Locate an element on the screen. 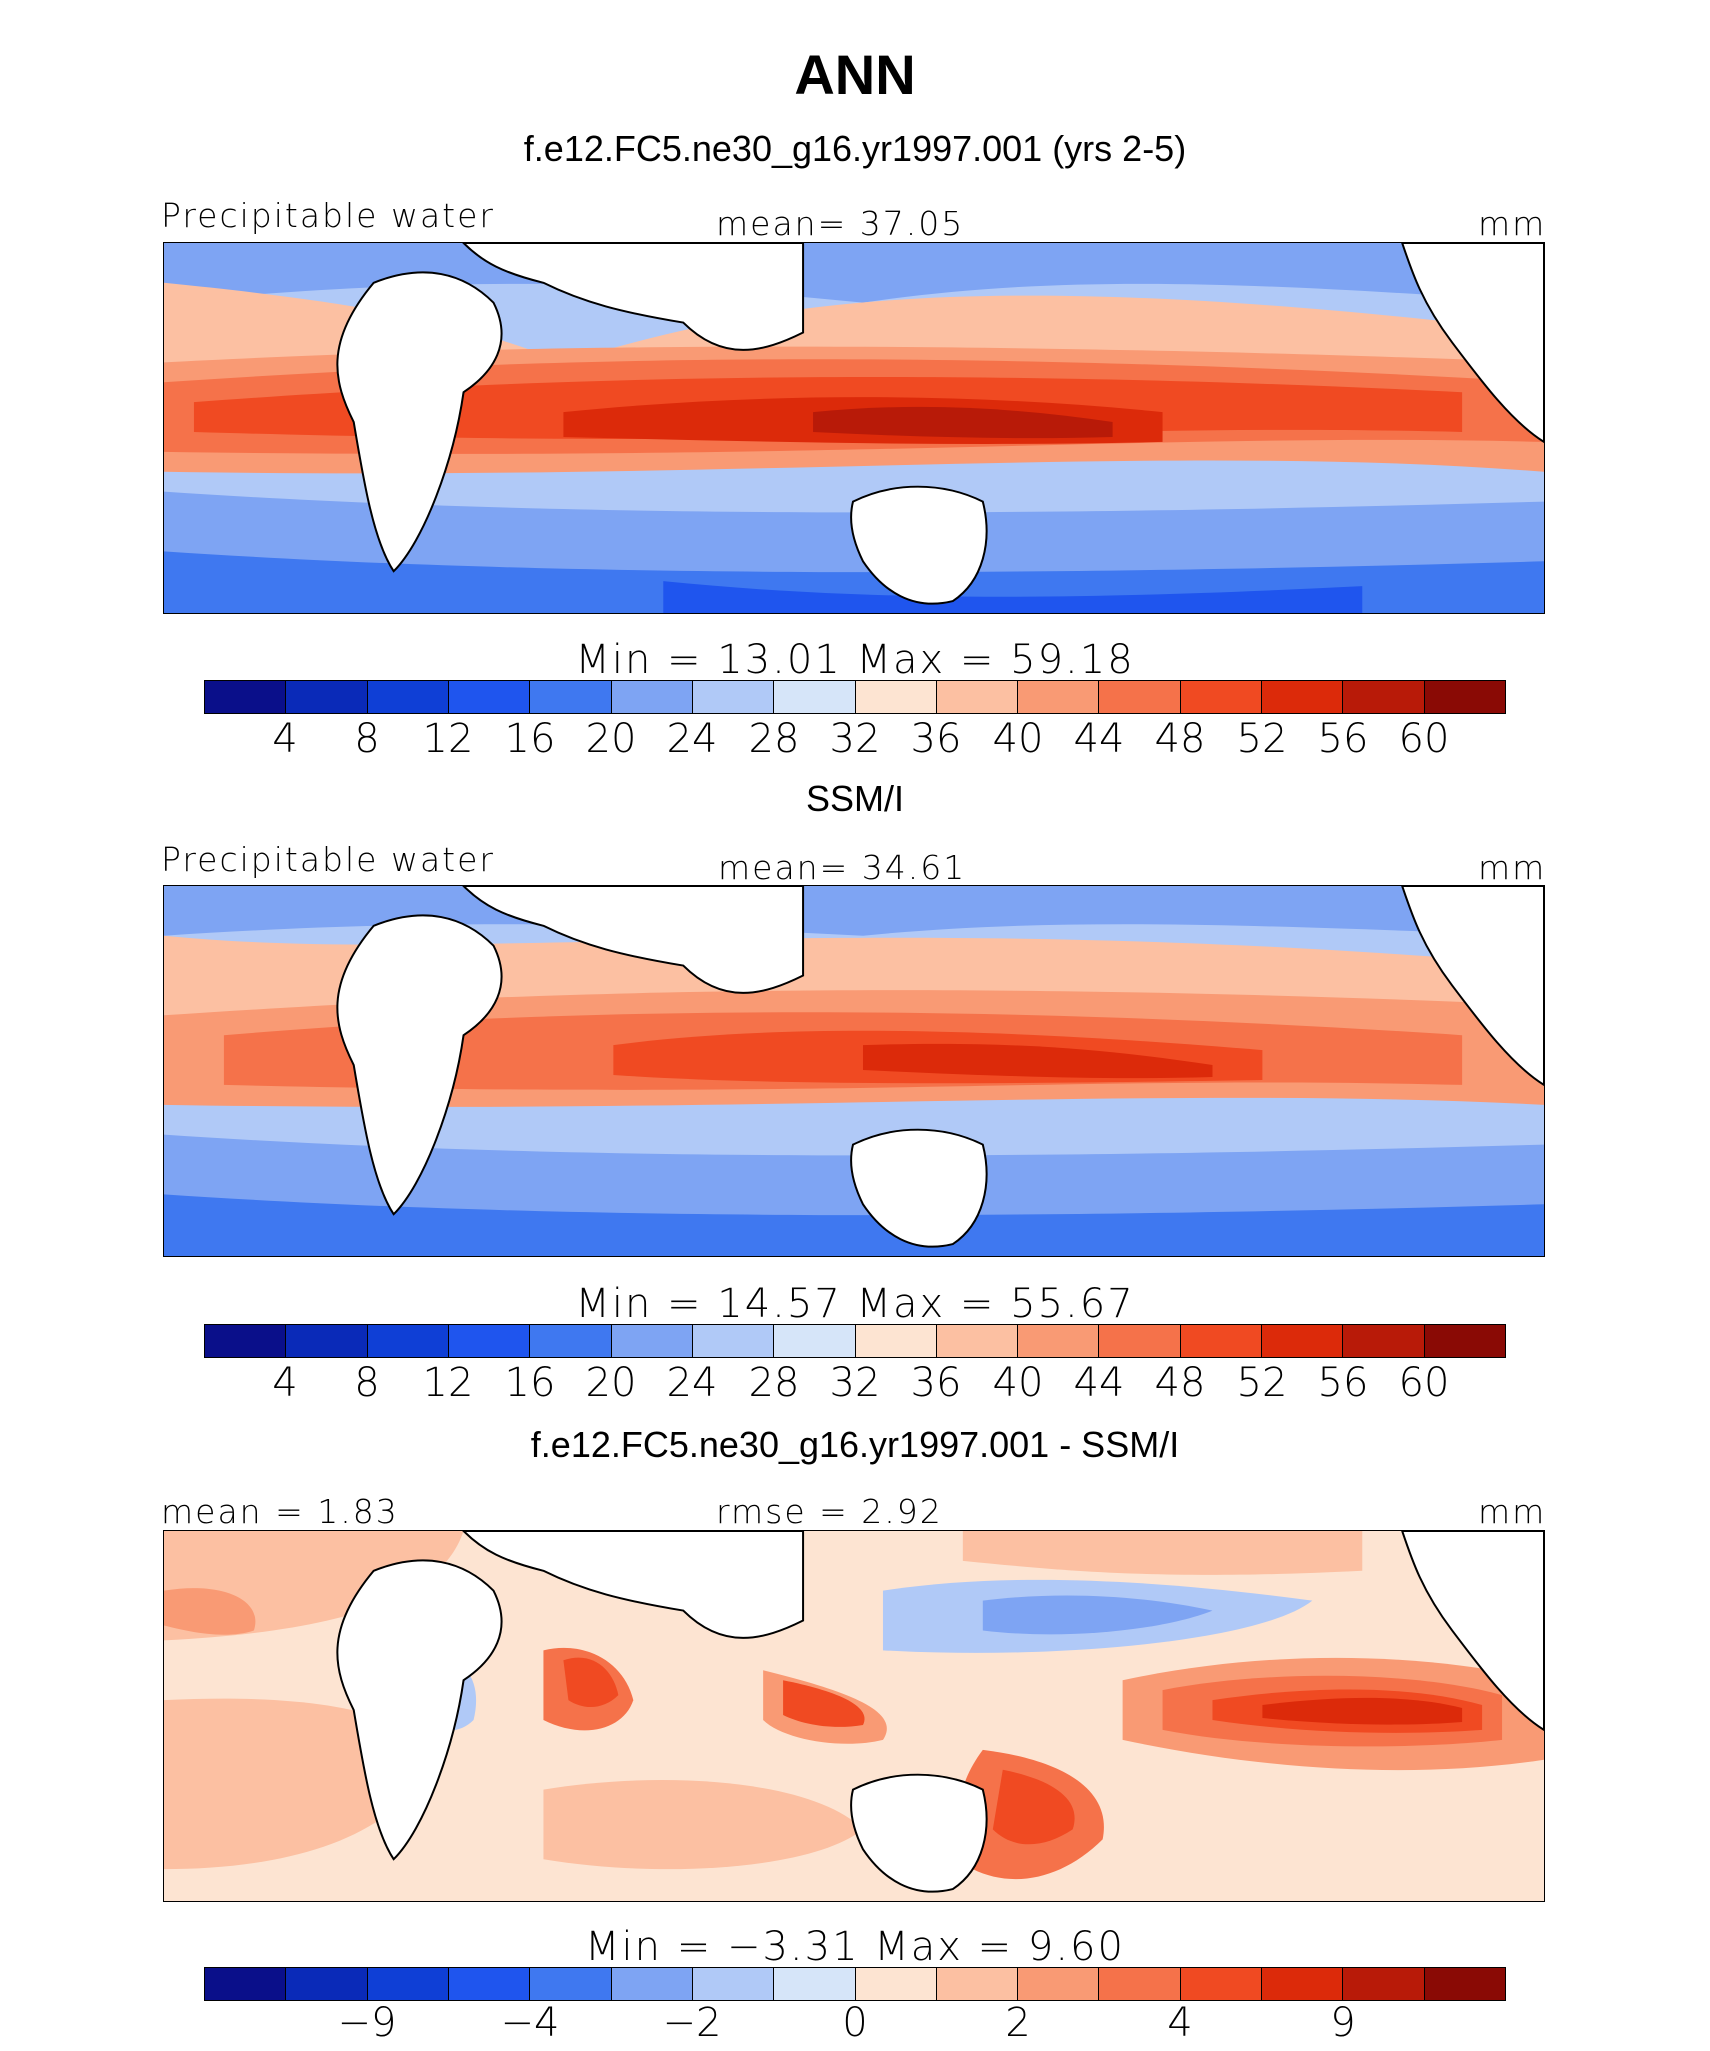 This screenshot has height=2051, width=1710. colorbar-tick: 0 is located at coordinates (855, 2023).